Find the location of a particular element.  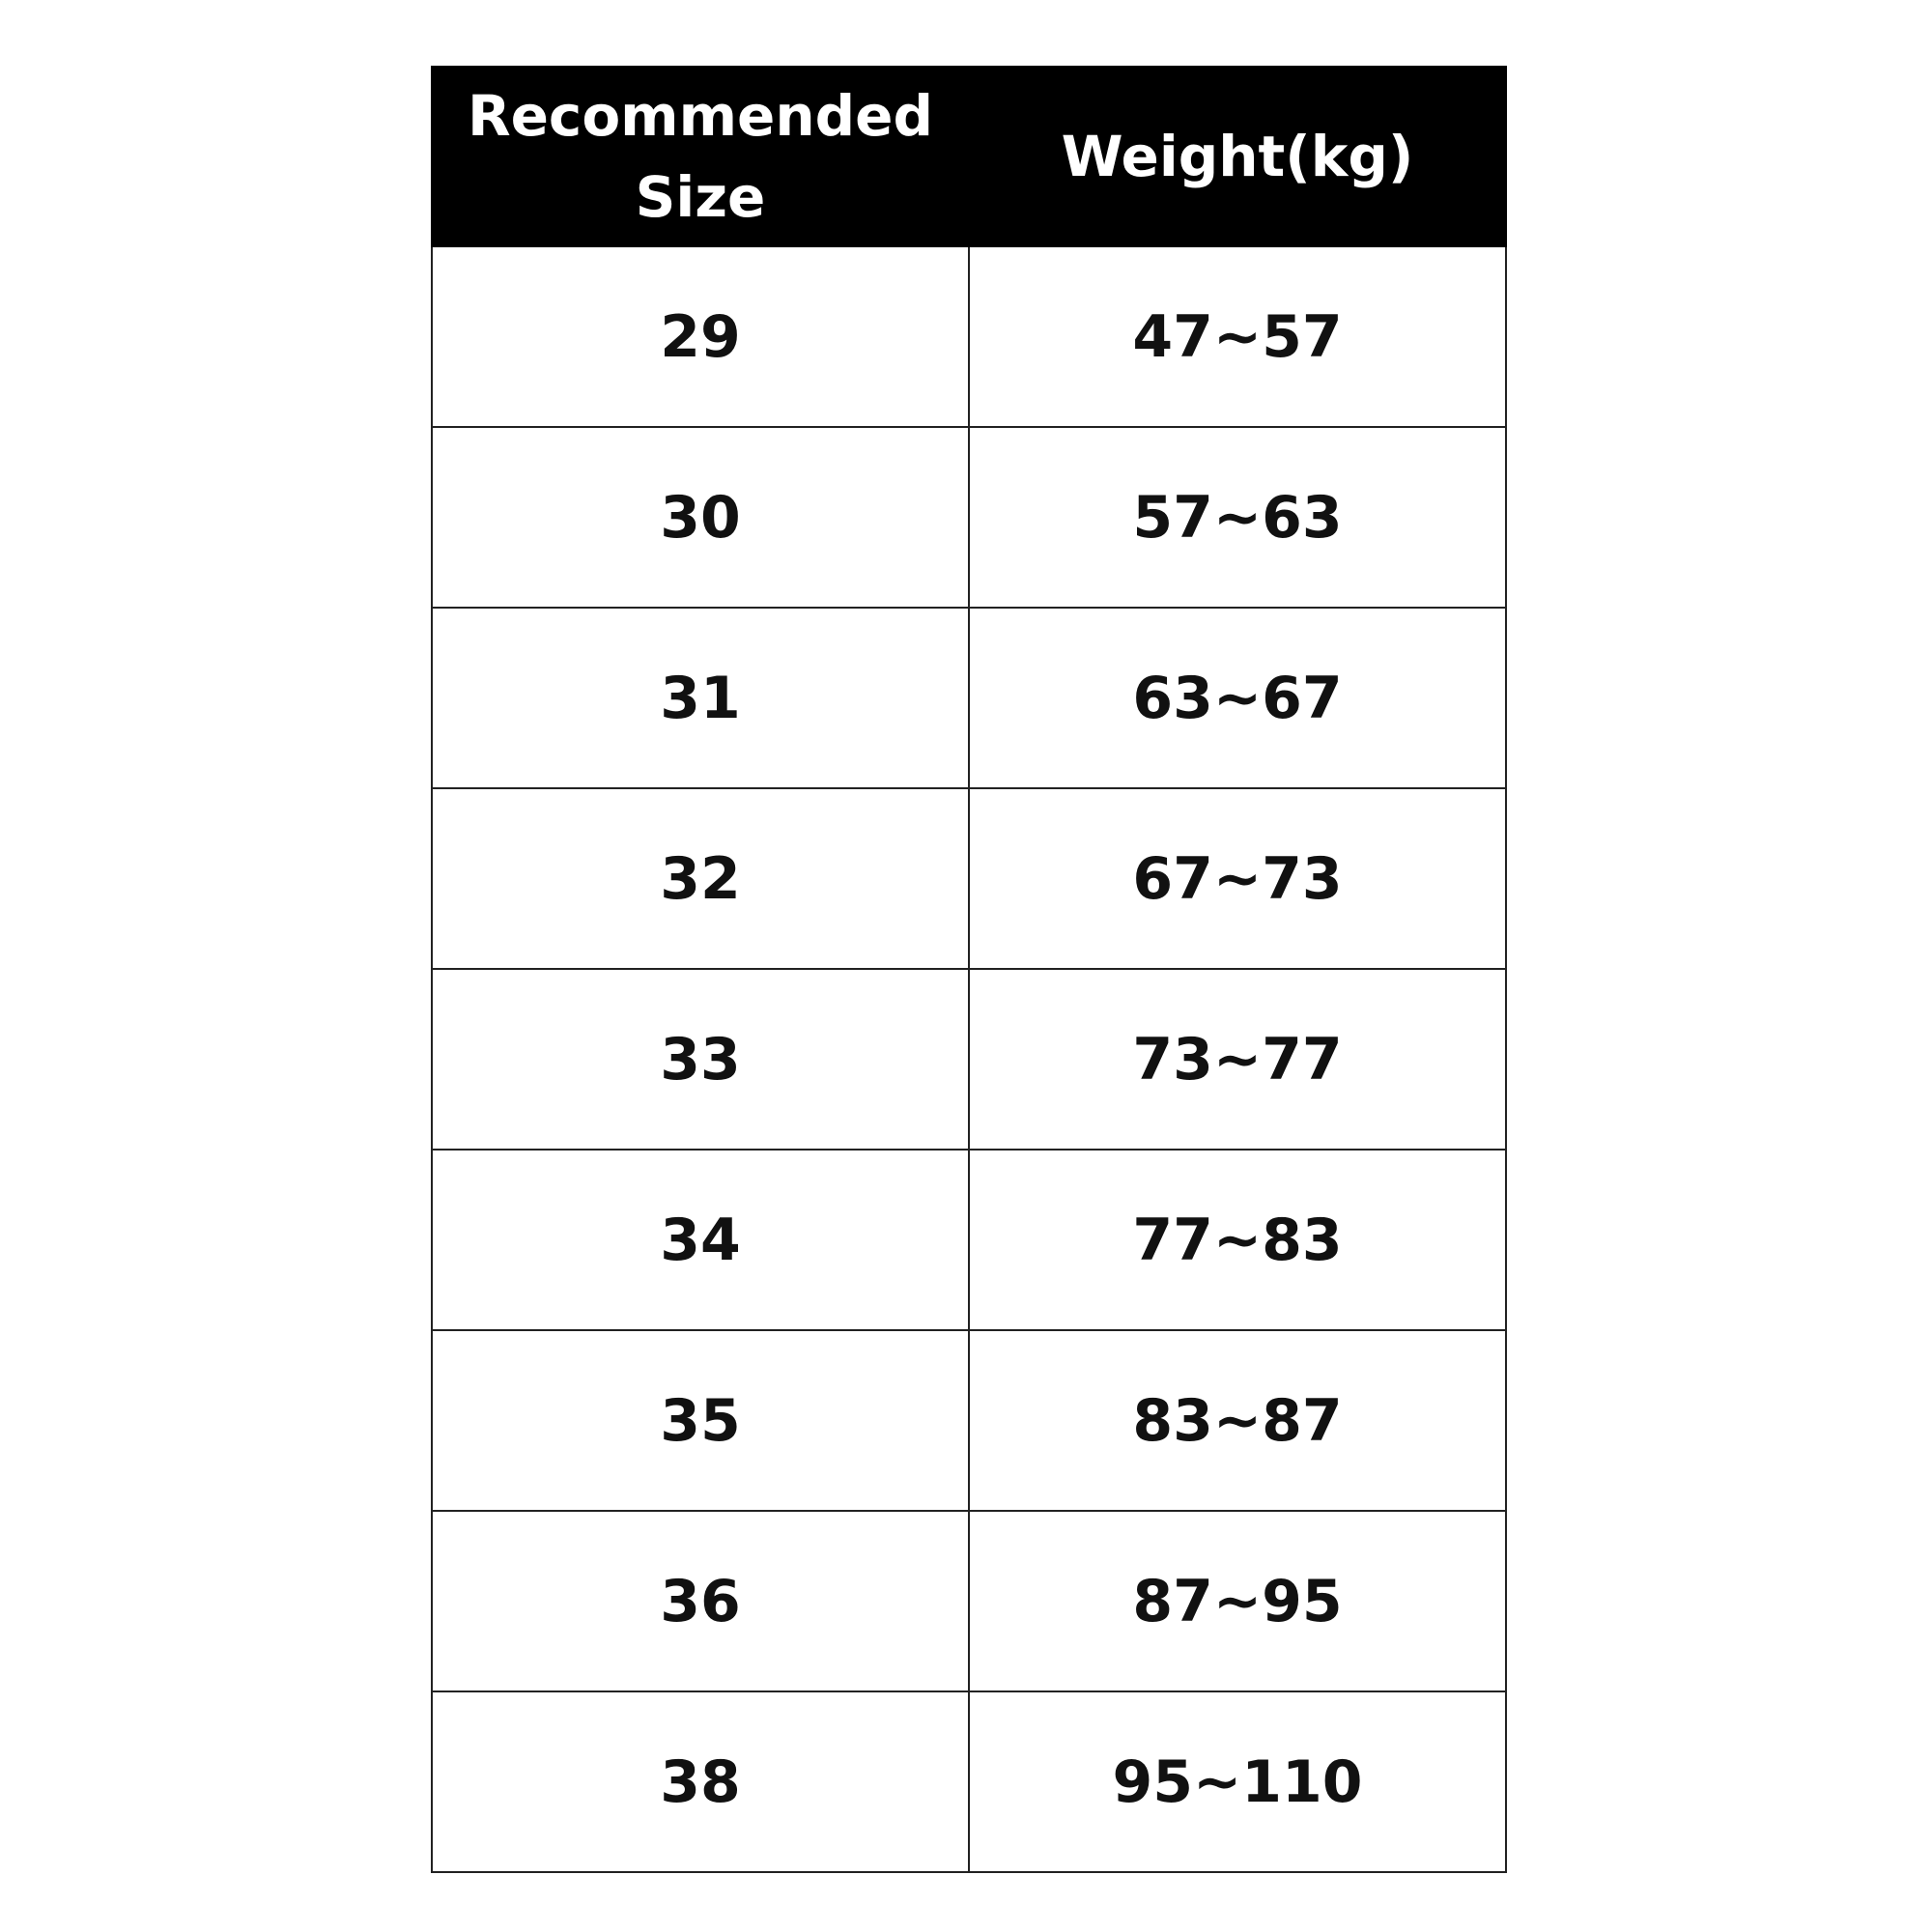

size-cell: 31 is located at coordinates (700, 698).